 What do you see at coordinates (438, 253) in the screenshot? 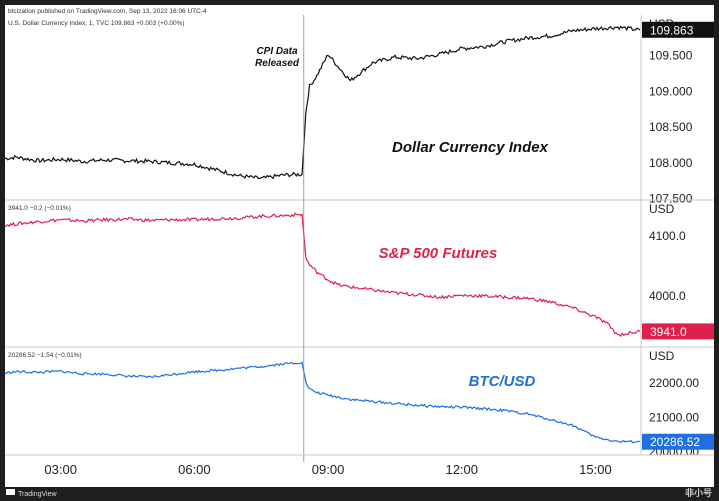
I see `panel-title: S&P 500 Futures` at bounding box center [438, 253].